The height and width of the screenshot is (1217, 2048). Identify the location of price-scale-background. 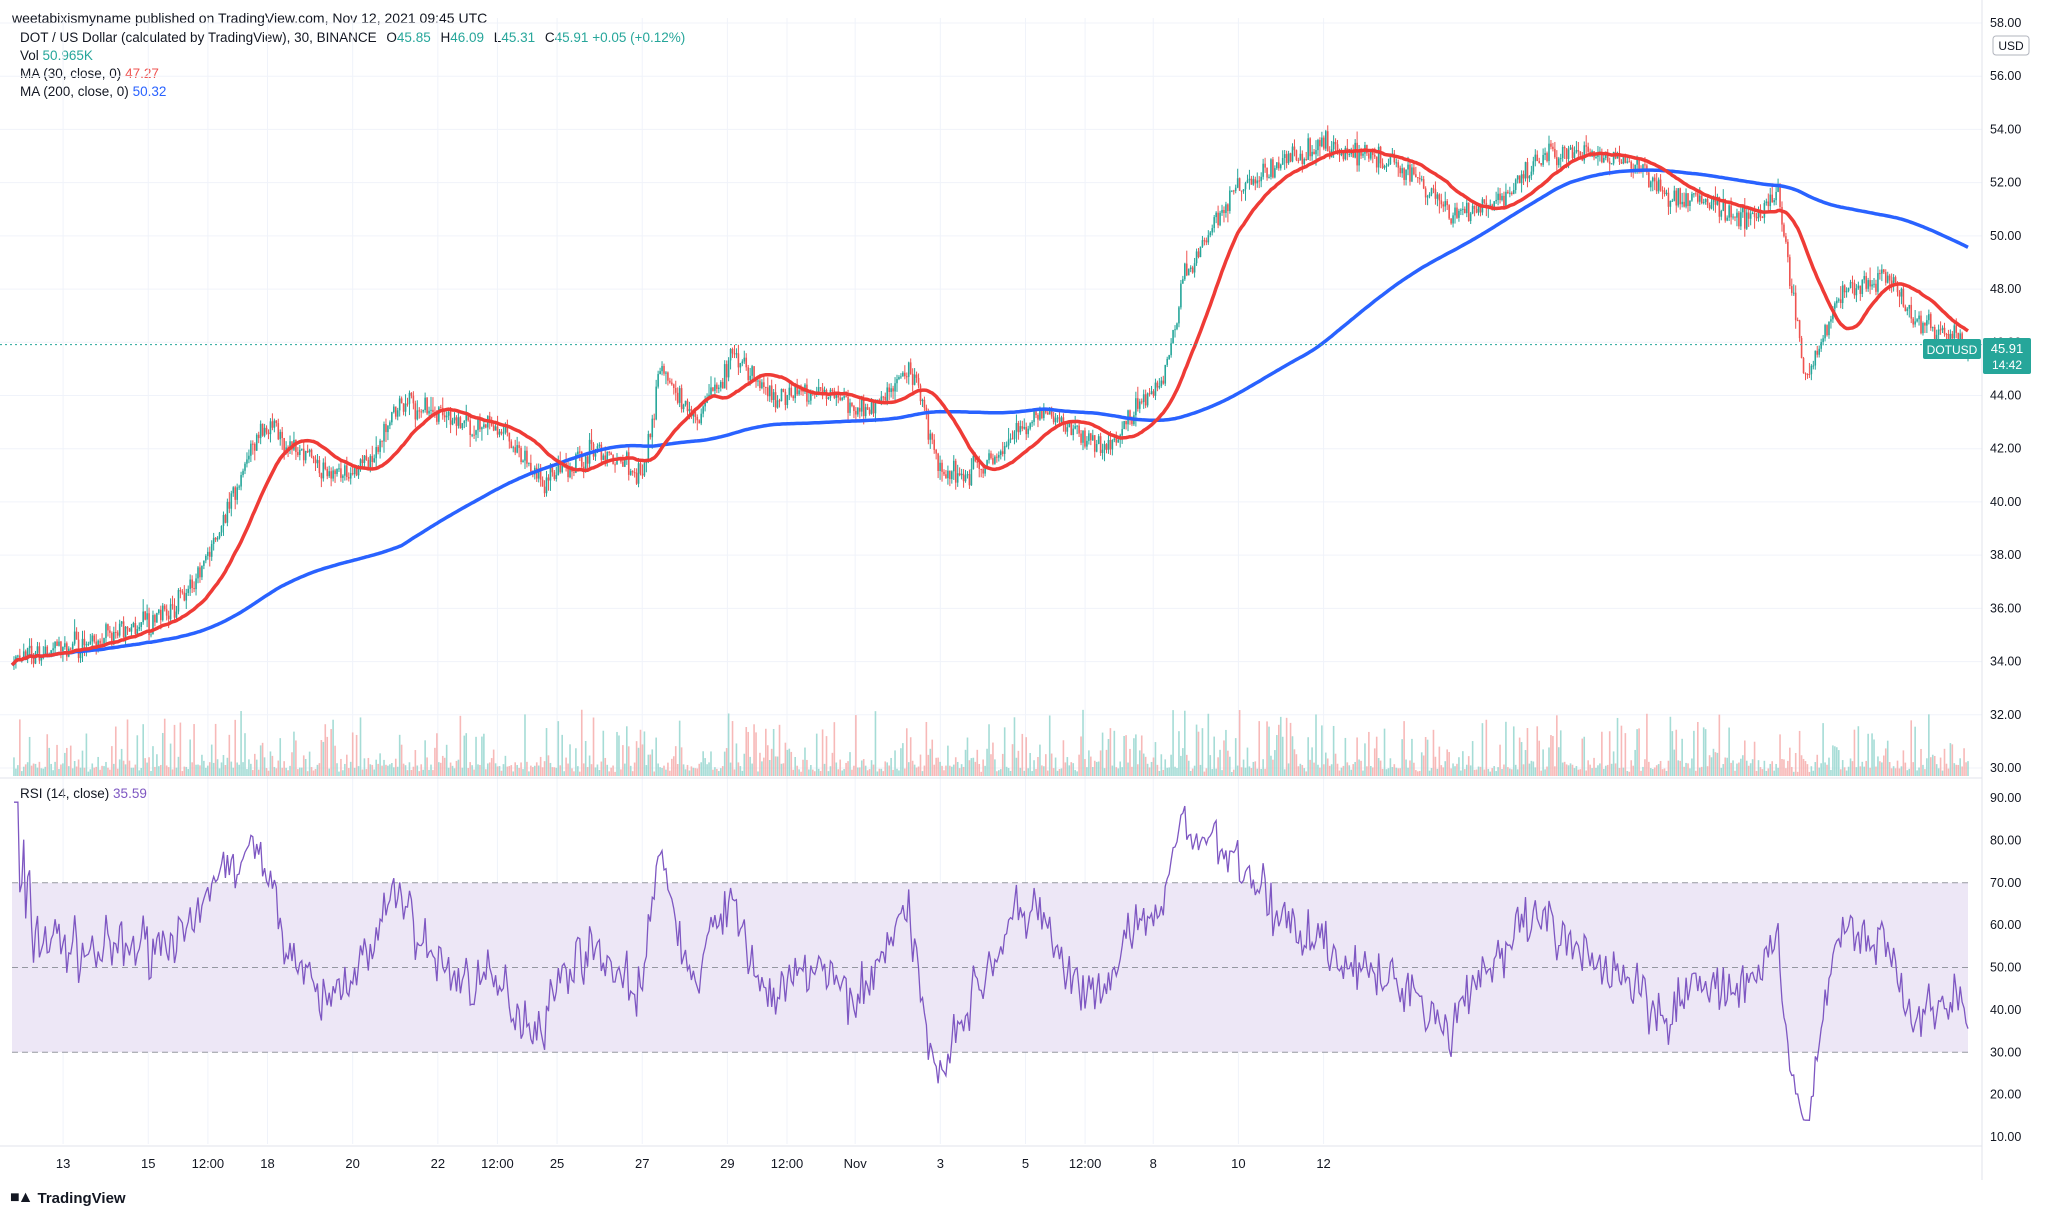
(2015, 608).